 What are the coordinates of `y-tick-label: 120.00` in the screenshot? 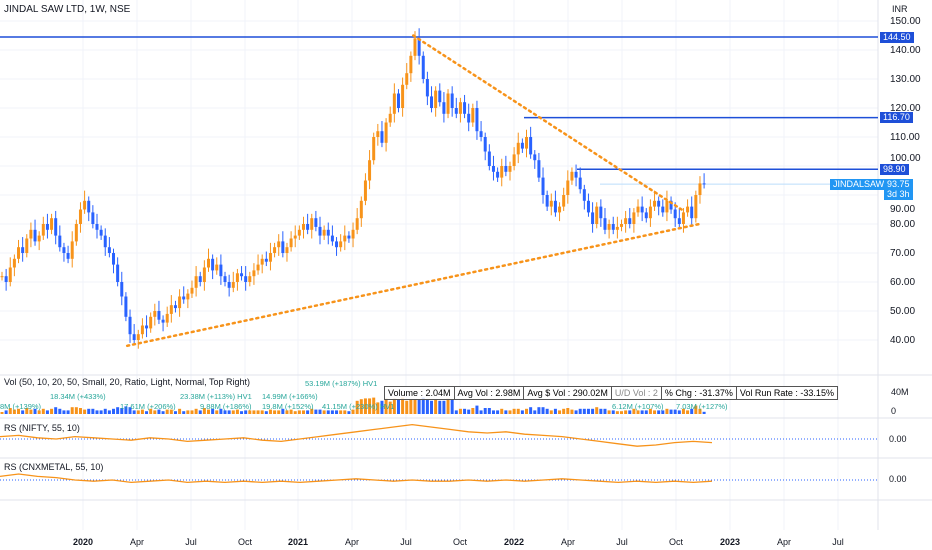 It's located at (905, 108).